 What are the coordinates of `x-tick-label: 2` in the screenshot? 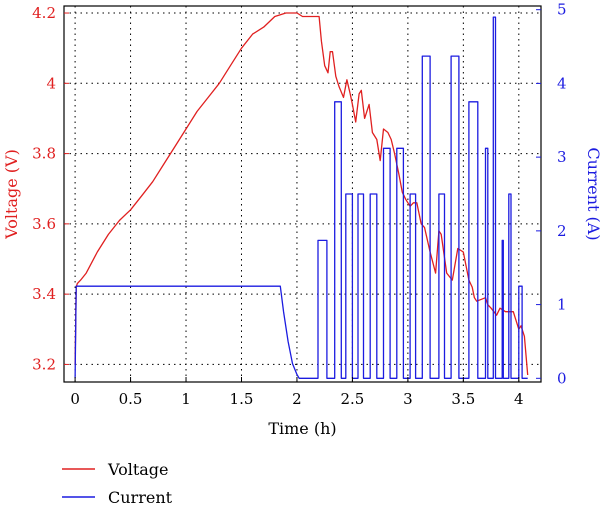 It's located at (297, 399).